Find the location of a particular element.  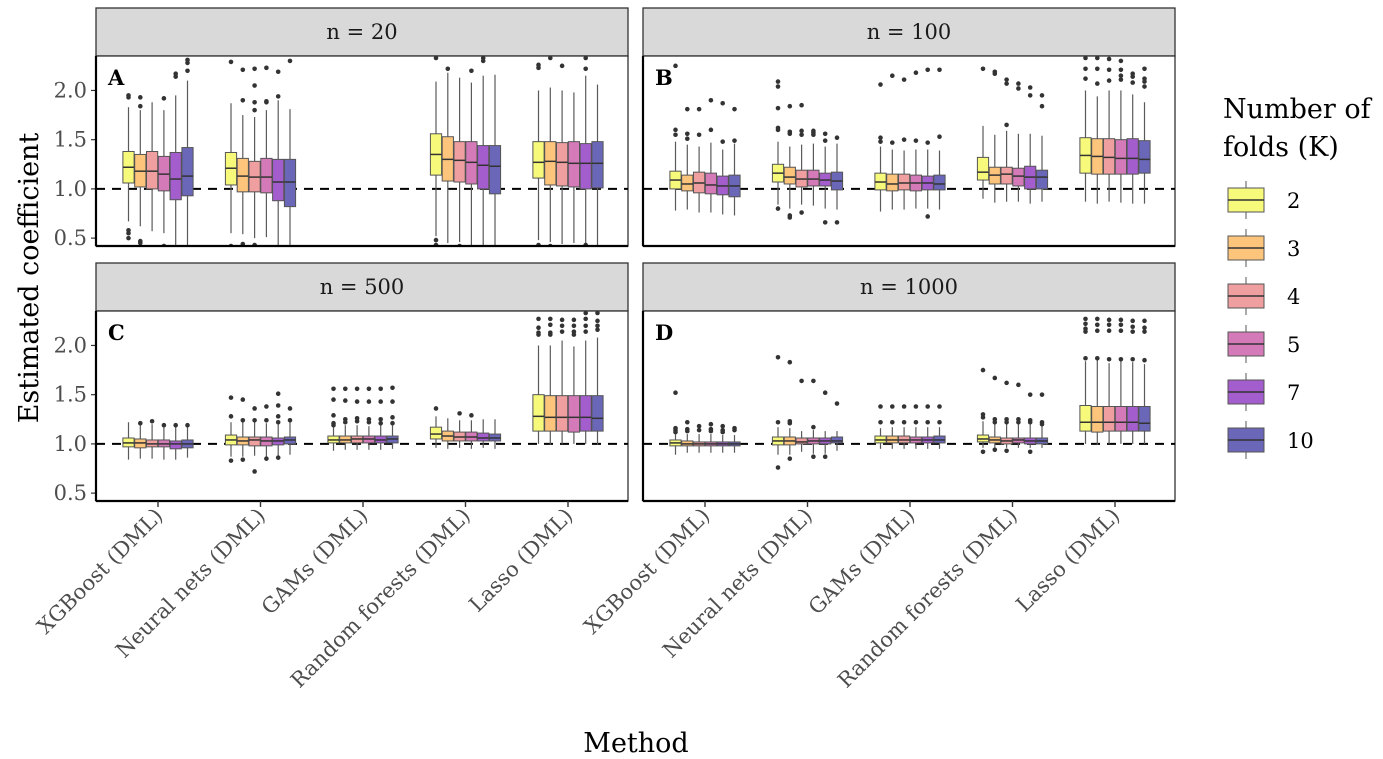

legend-label: 4 is located at coordinates (1293, 297).